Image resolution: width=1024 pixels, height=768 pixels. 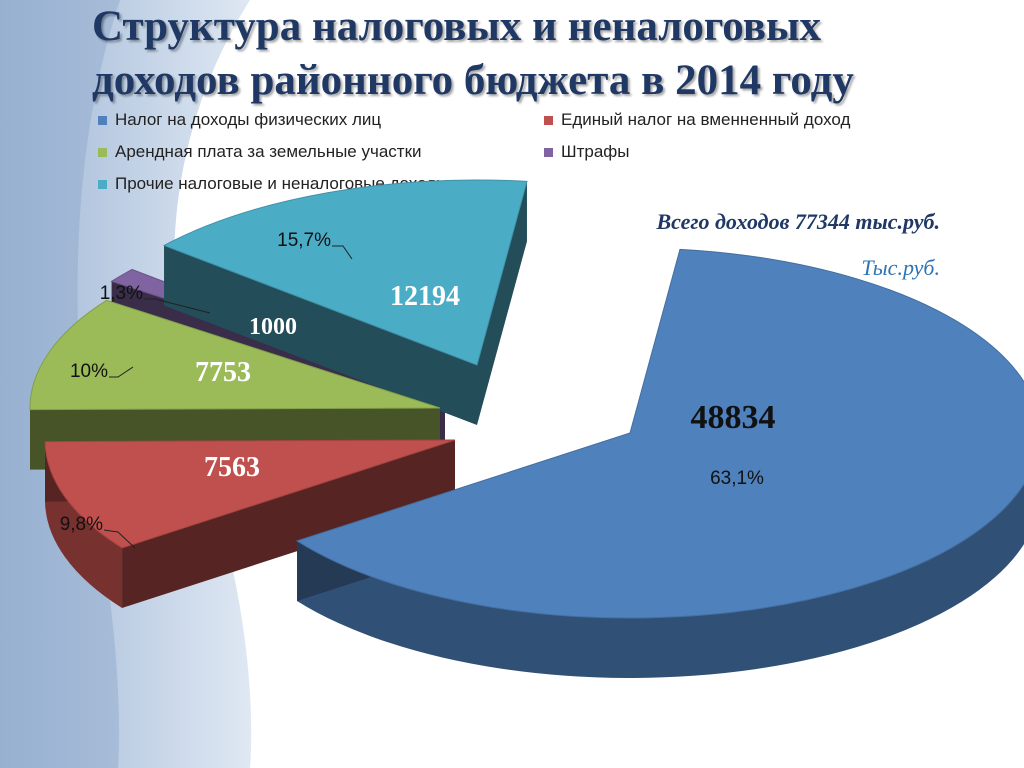 I want to click on chart-title-line1: Структура налоговых и неналоговых, so click(x=457, y=26).